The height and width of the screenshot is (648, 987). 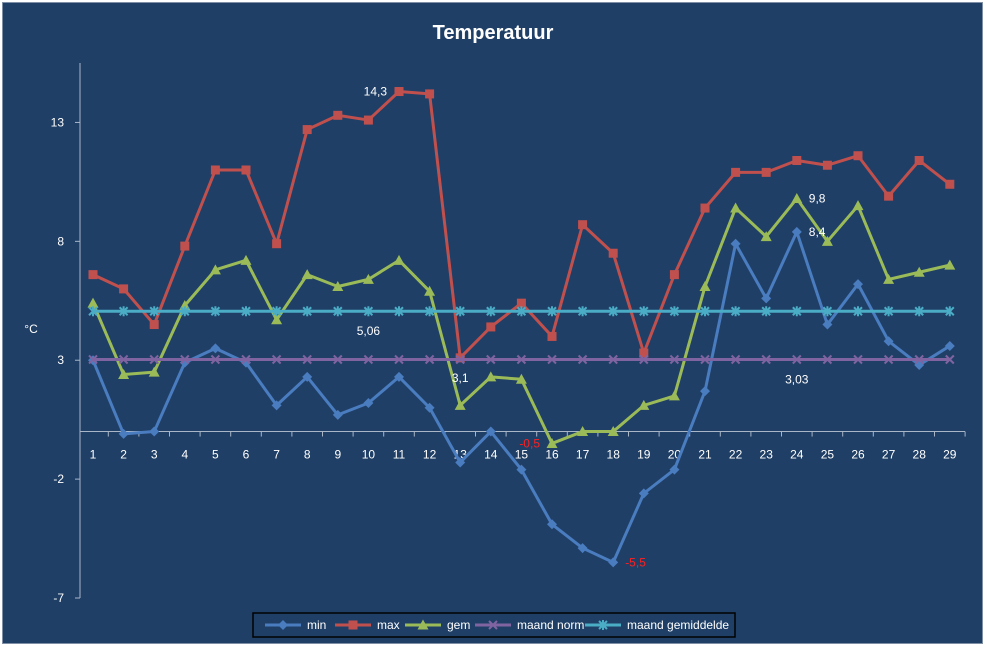 What do you see at coordinates (950, 455) in the screenshot?
I see `x-tick-label: 29` at bounding box center [950, 455].